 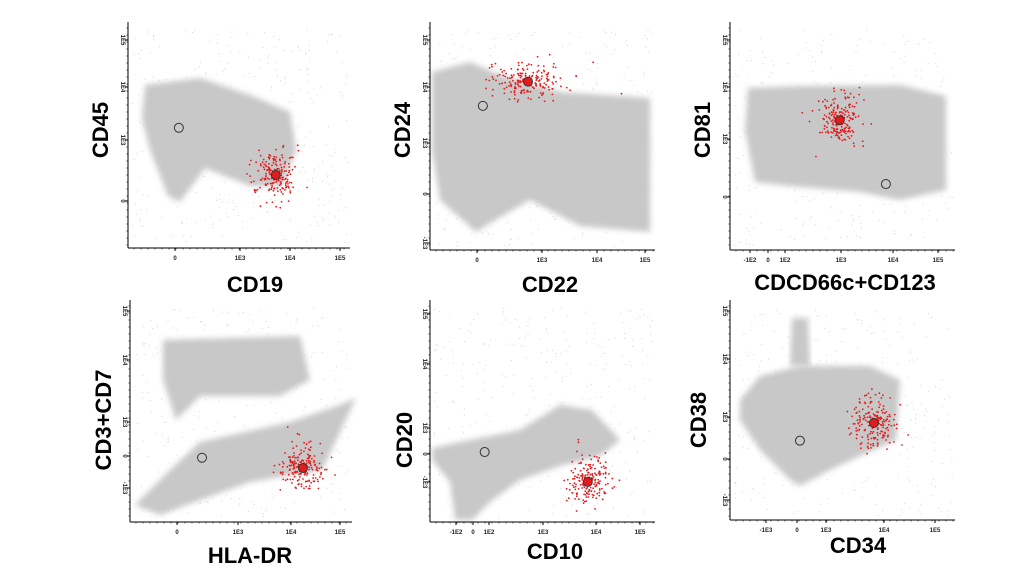 What do you see at coordinates (837, 122) in the screenshot?
I see `target-population-events` at bounding box center [837, 122].